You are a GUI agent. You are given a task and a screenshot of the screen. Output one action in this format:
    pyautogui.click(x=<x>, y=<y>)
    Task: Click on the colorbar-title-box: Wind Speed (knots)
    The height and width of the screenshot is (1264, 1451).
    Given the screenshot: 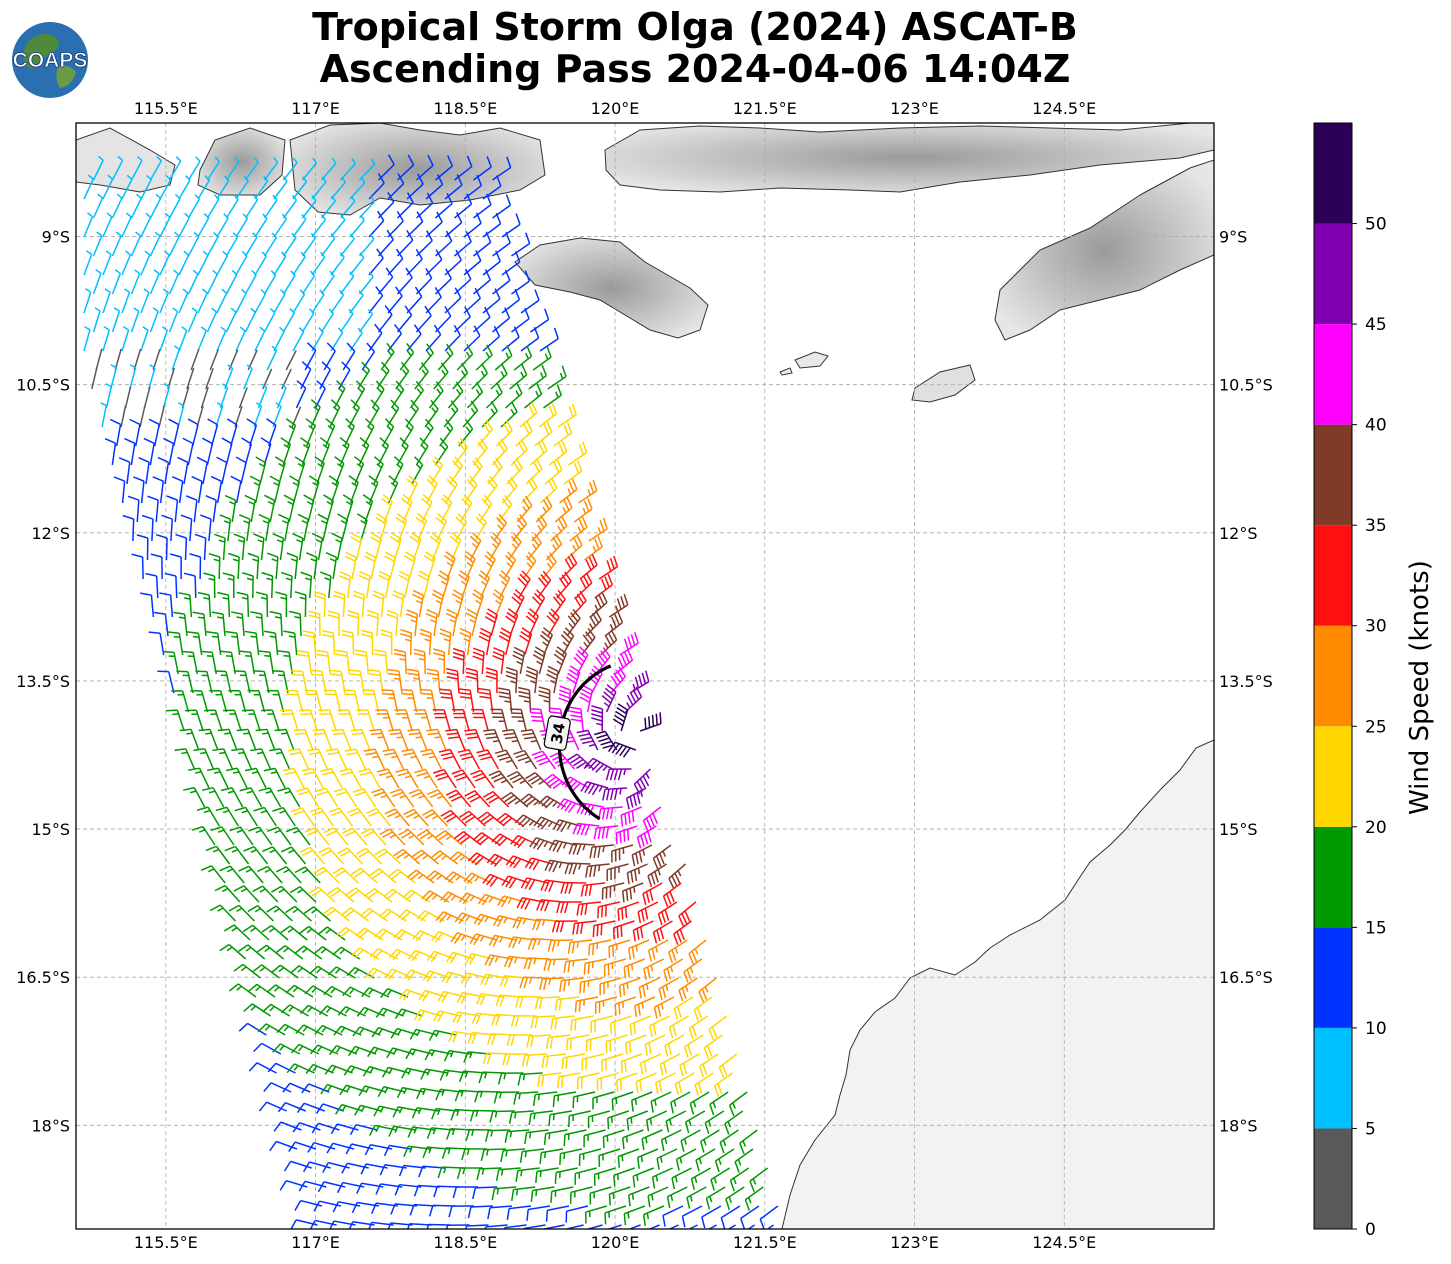 What is the action you would take?
    pyautogui.click(x=1428, y=695)
    